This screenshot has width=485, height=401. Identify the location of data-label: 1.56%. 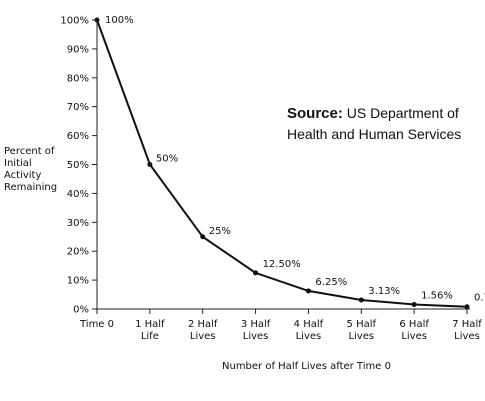
(437, 295).